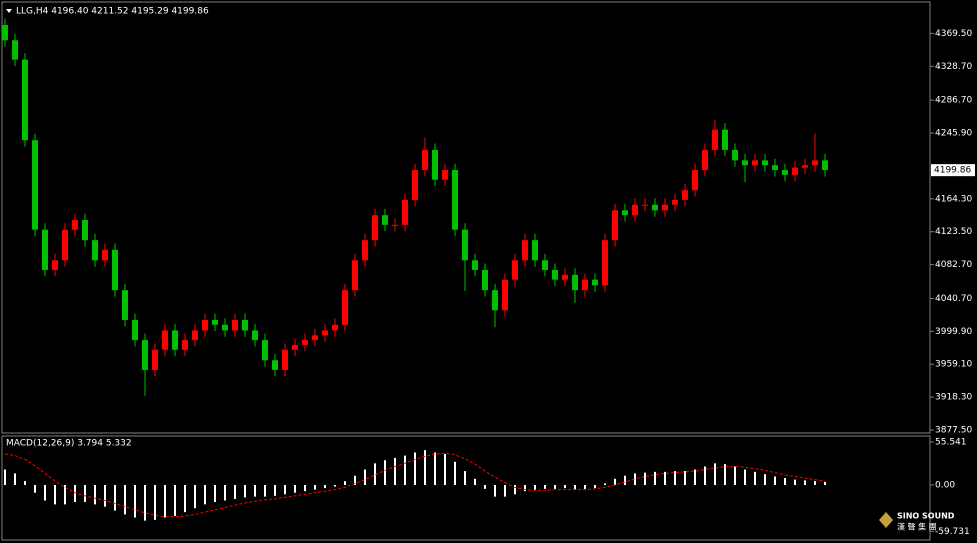  Describe the element at coordinates (953, 199) in the screenshot. I see `y-tick-label: 4164.30` at that location.